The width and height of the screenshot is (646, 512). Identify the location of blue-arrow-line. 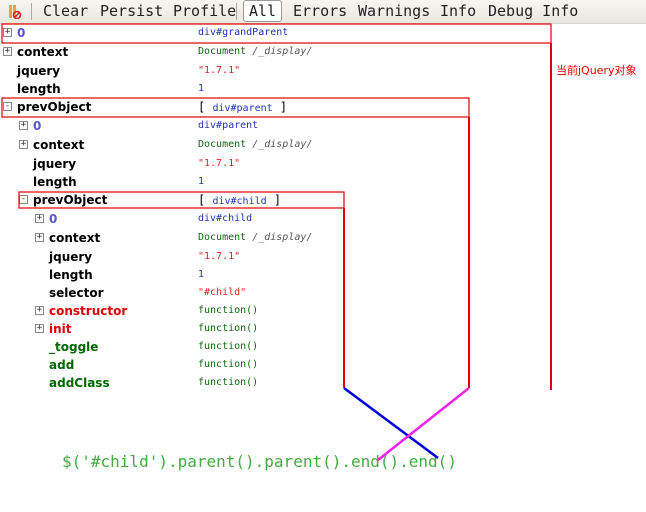
(391, 423).